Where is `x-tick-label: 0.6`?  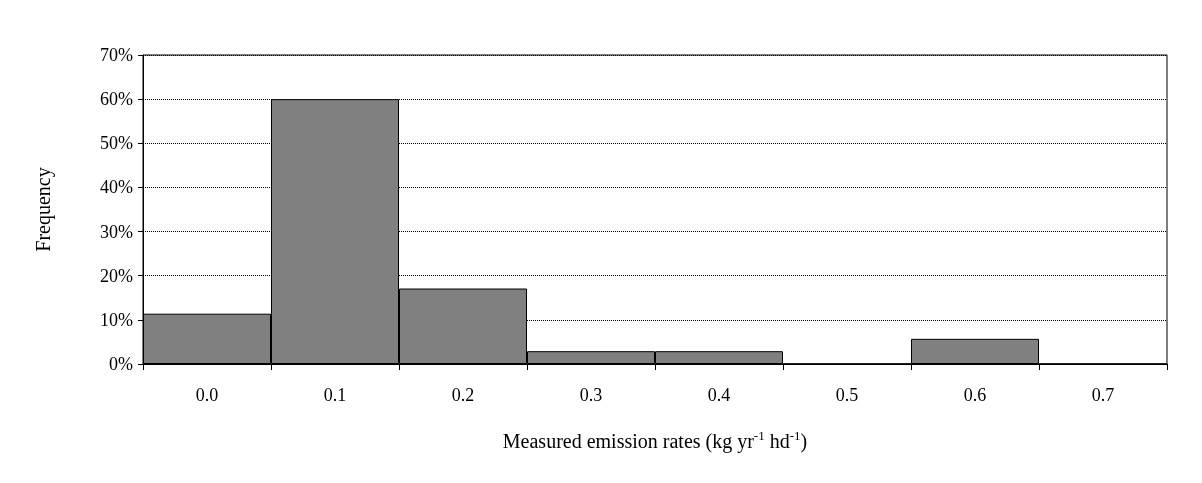
x-tick-label: 0.6 is located at coordinates (975, 395).